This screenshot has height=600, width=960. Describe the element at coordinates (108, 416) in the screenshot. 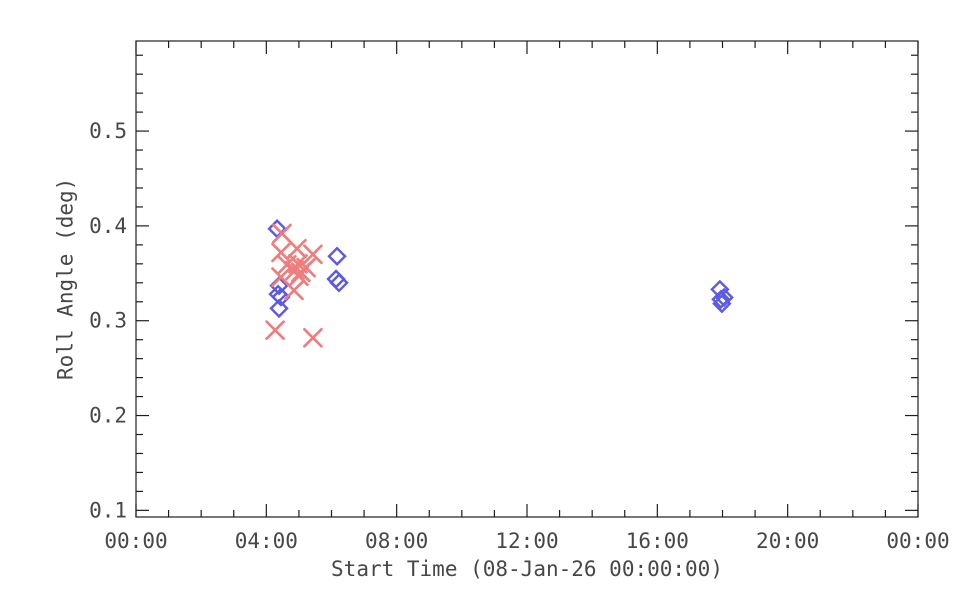

I see `y-tick-label: 0.2` at that location.